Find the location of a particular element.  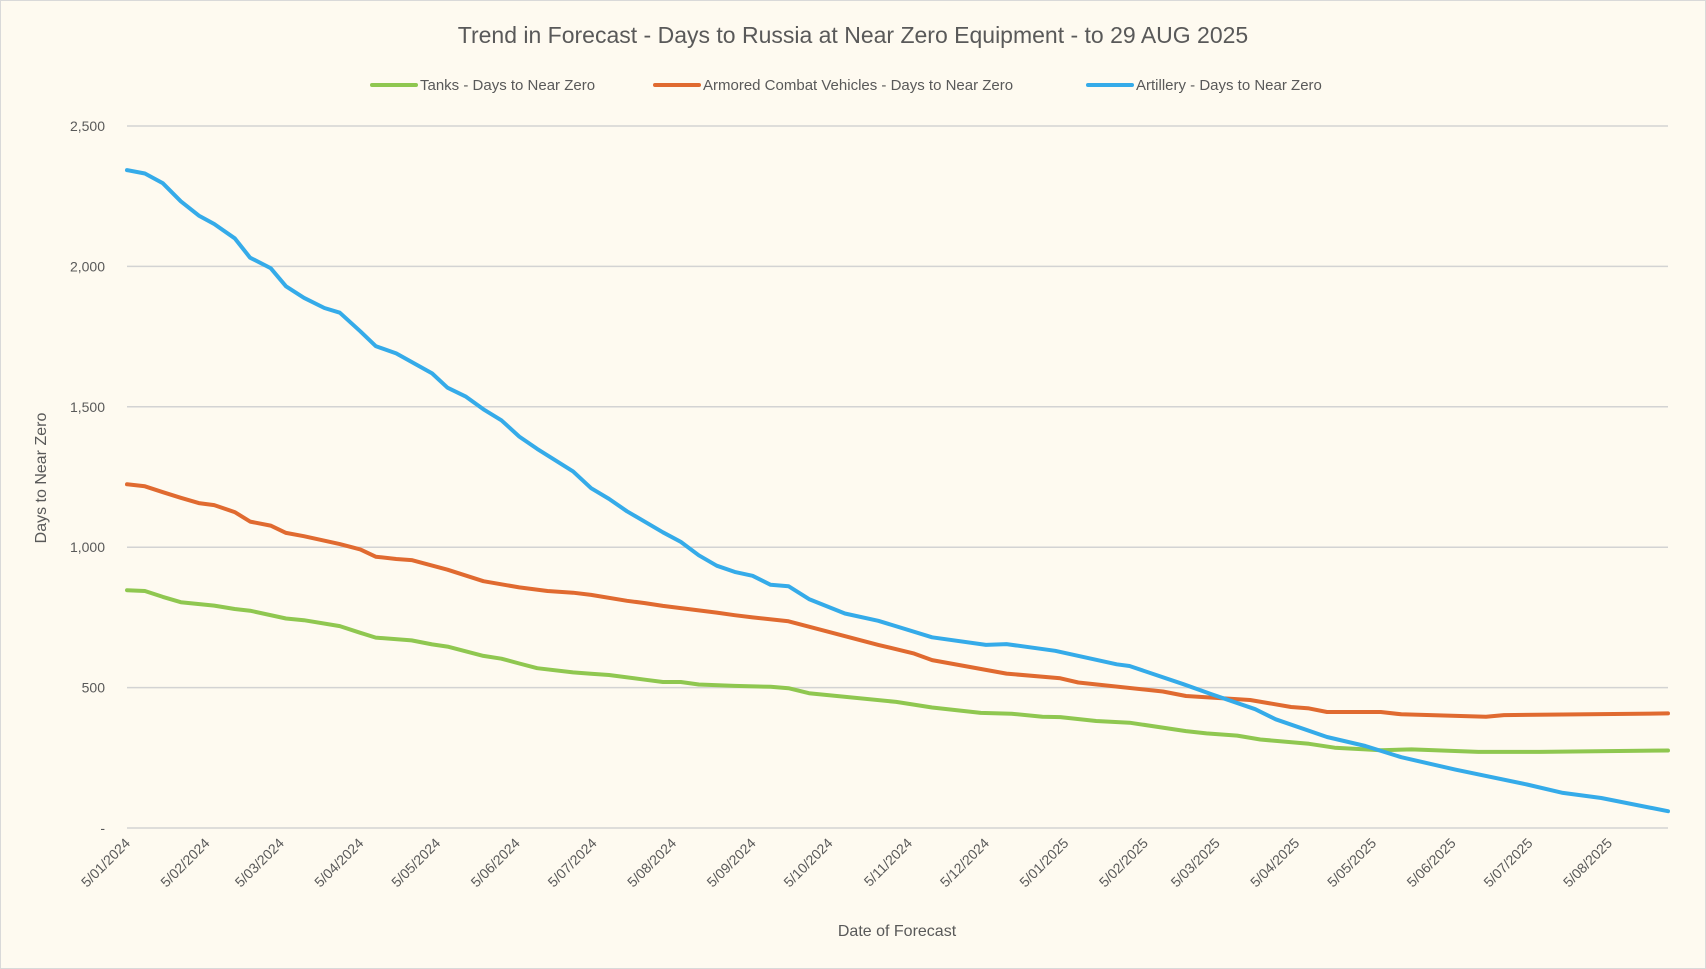

x-tick-label: 5/06/2024 is located at coordinates (495, 863).